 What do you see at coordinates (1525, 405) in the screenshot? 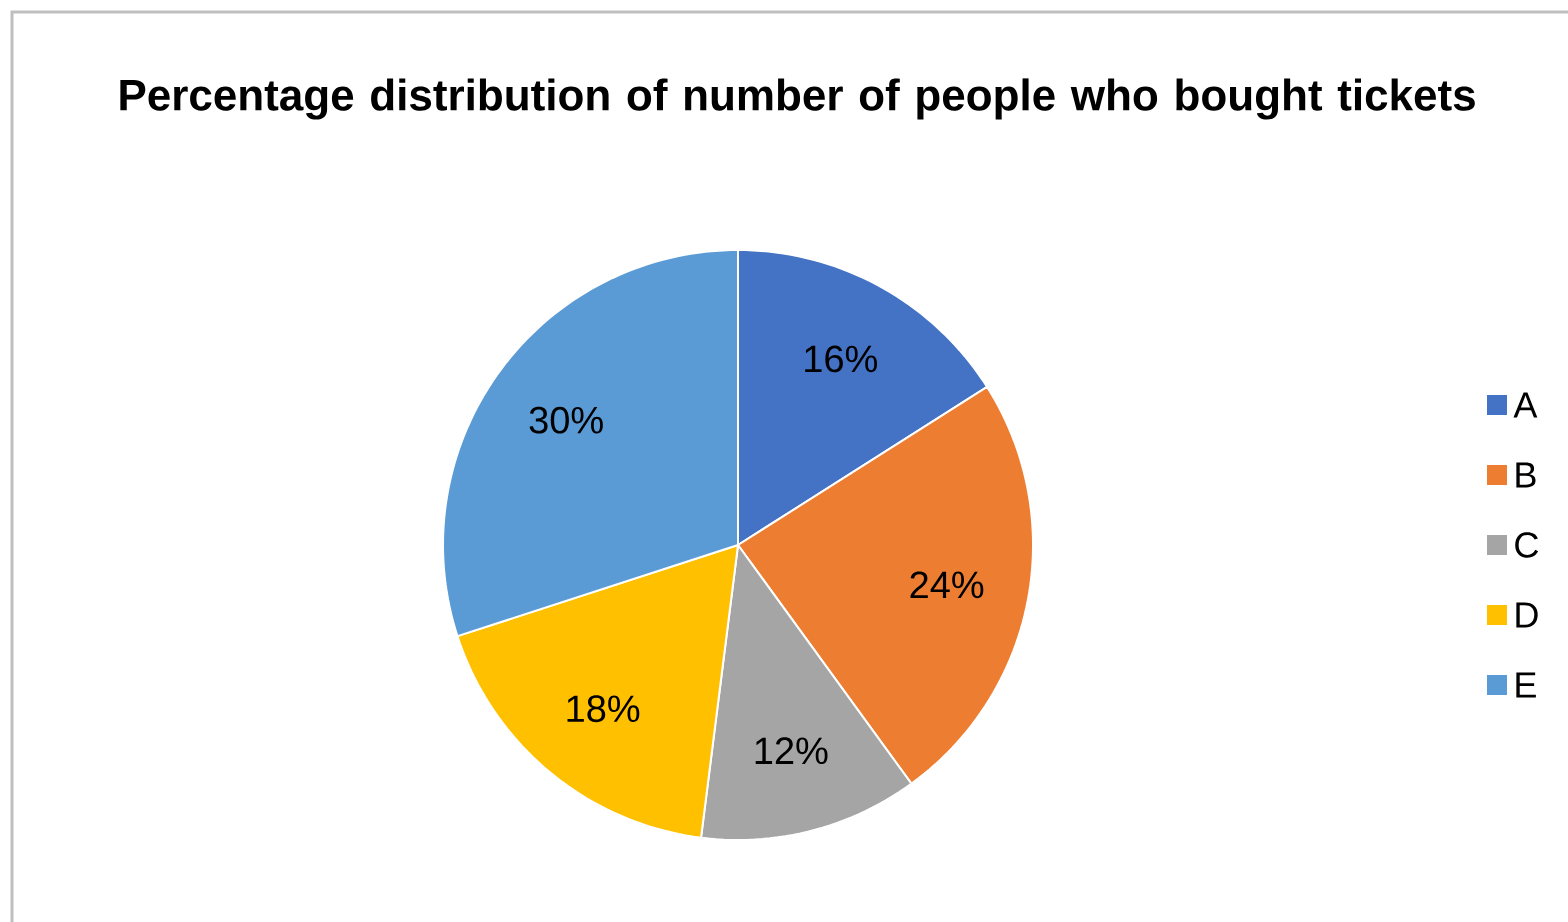
I see `legend-label: A` at bounding box center [1525, 405].